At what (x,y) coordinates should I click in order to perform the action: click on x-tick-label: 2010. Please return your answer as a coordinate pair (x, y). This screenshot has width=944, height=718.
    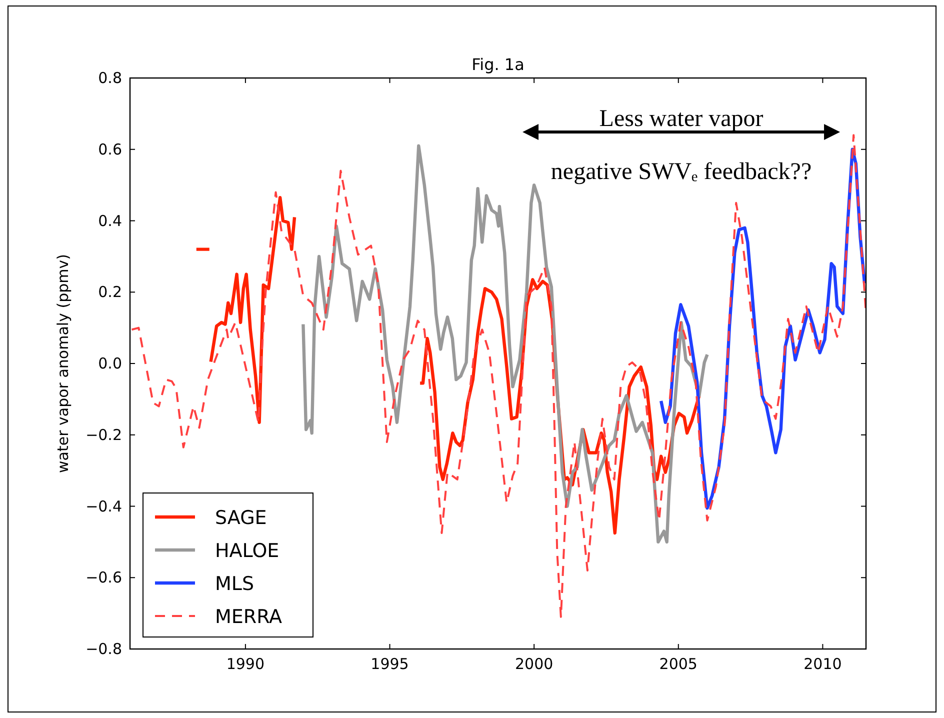
    Looking at the image, I should click on (823, 664).